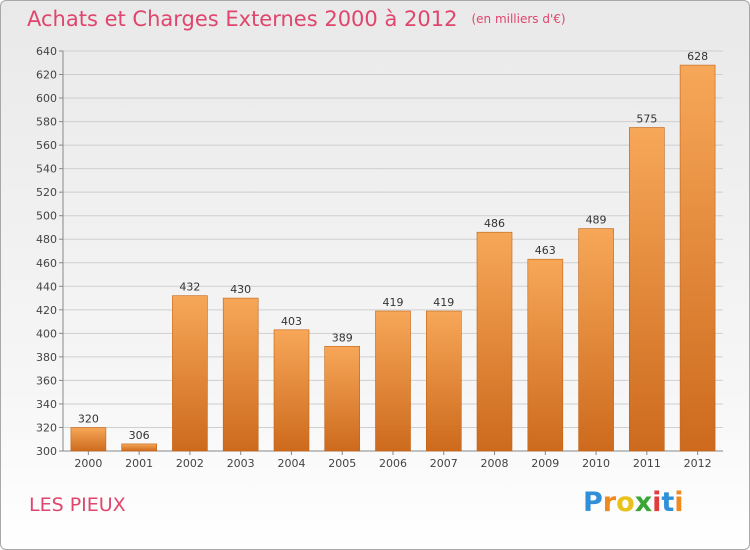 This screenshot has width=750, height=550. I want to click on value-label-2011: 575, so click(646, 118).